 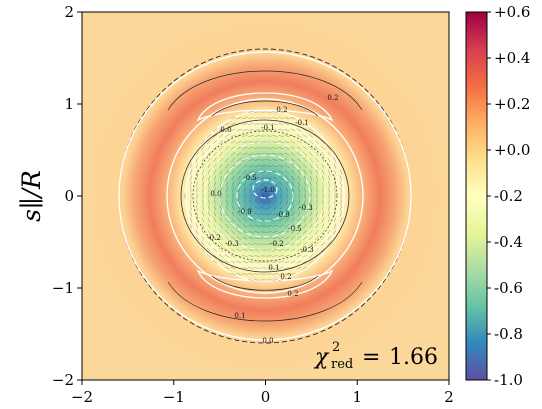 I want to click on x-tick-label: −1, so click(x=174, y=397).